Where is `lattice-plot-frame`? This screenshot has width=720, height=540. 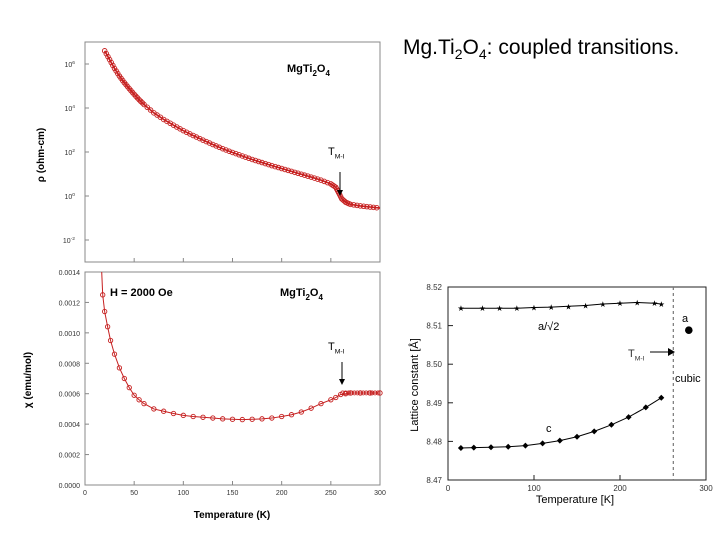 lattice-plot-frame is located at coordinates (577, 383).